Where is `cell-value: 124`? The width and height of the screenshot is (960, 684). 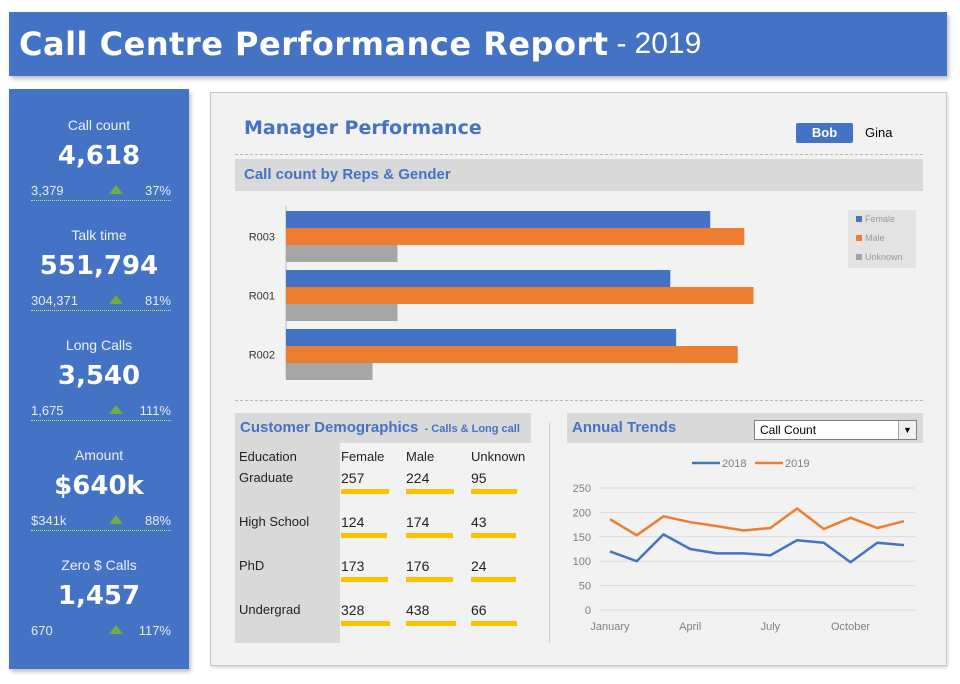
cell-value: 124 is located at coordinates (353, 522).